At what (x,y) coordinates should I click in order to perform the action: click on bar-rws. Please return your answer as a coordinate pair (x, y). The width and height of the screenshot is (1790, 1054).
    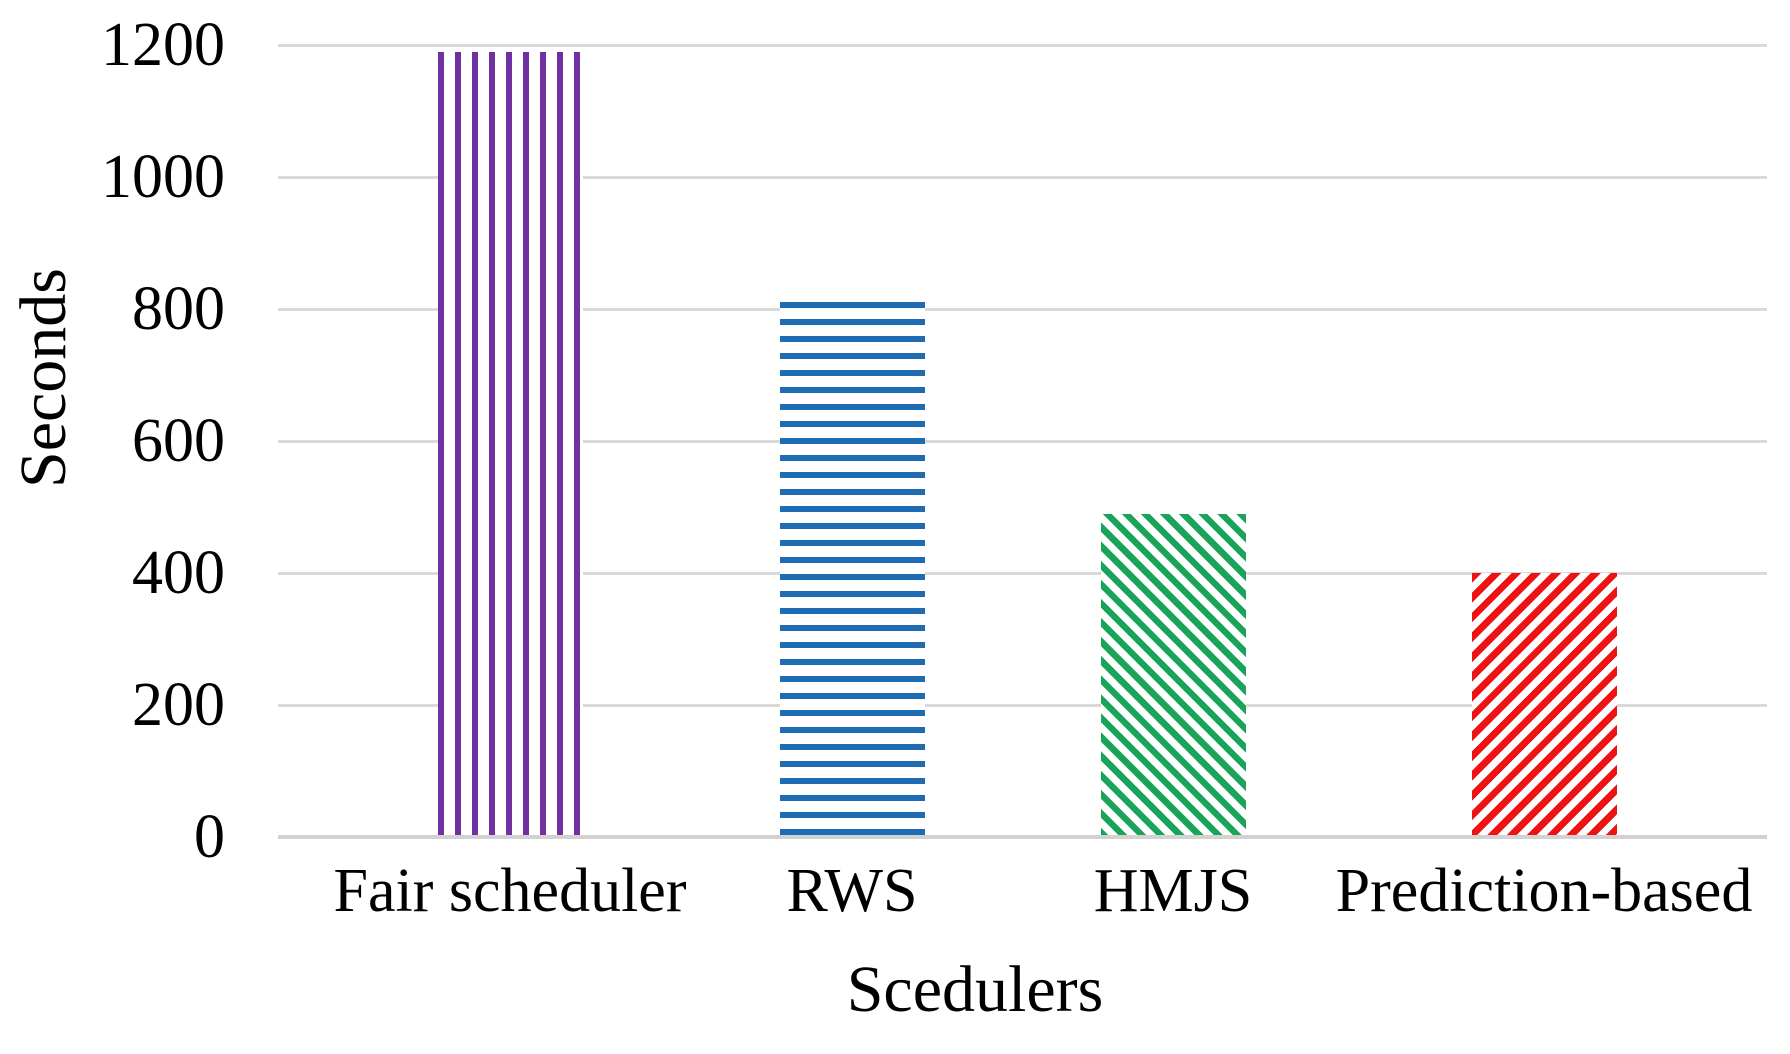
    Looking at the image, I should click on (852, 569).